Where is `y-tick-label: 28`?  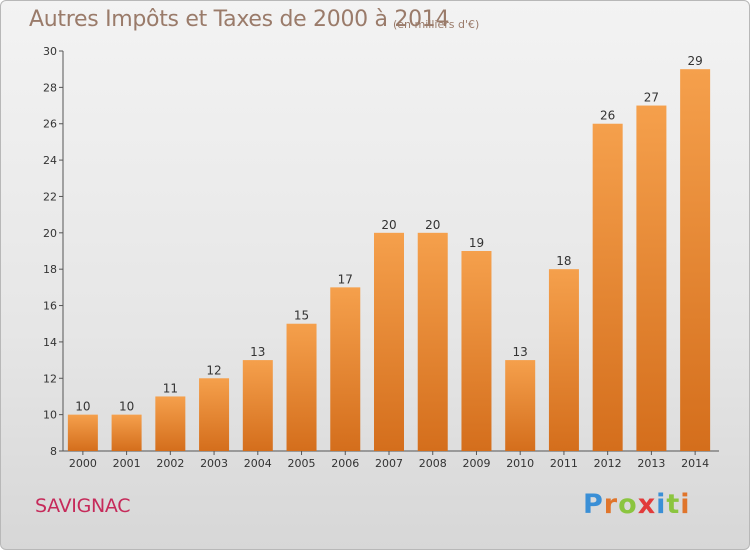
y-tick-label: 28 is located at coordinates (50, 87).